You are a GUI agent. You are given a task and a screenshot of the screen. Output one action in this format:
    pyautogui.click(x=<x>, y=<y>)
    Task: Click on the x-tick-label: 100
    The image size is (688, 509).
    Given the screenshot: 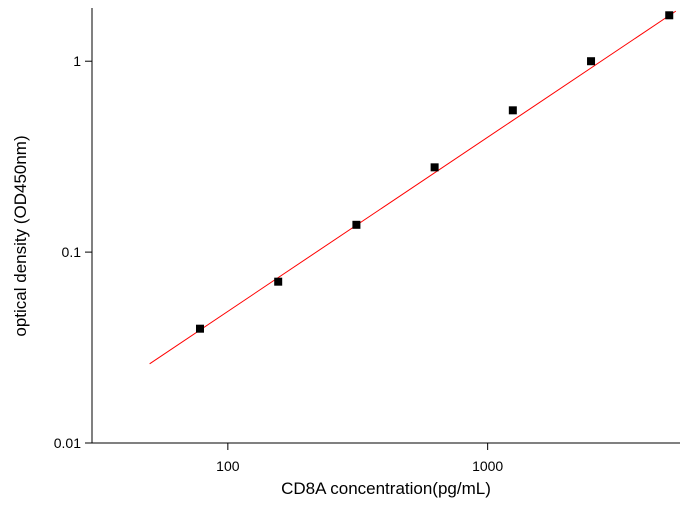 What is the action you would take?
    pyautogui.click(x=228, y=466)
    